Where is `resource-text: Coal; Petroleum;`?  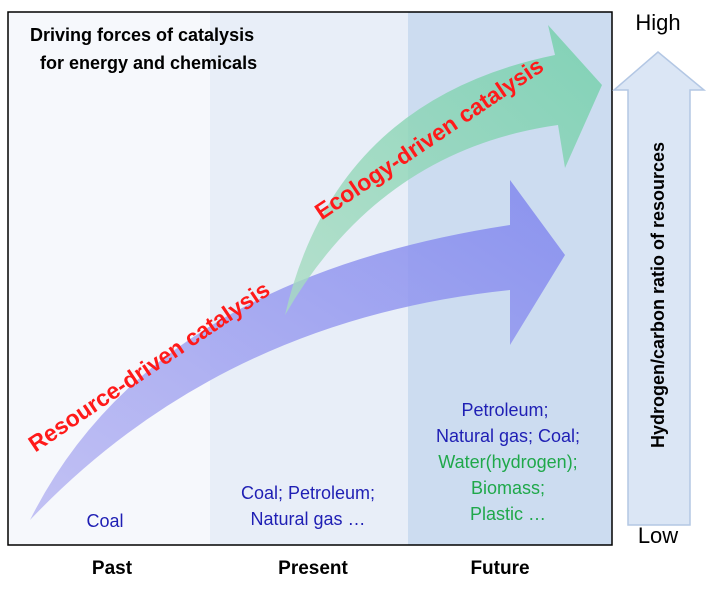 resource-text: Coal; Petroleum; is located at coordinates (308, 493).